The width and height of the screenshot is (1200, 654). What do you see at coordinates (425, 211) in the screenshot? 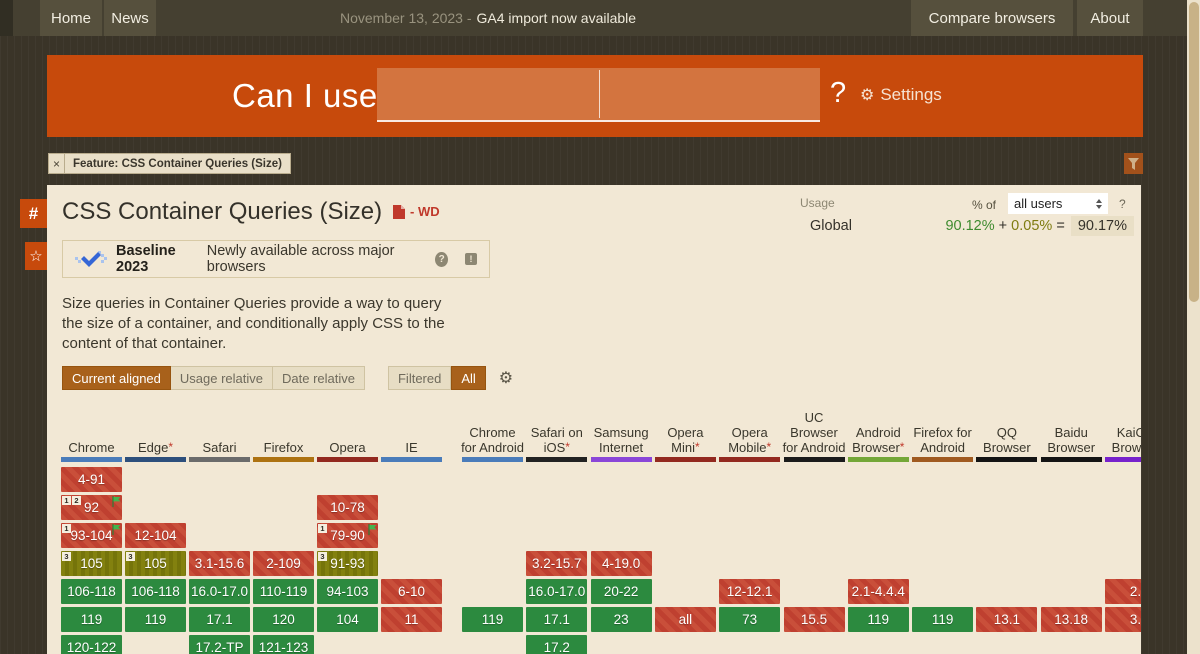
I see `spec-status: - WD` at bounding box center [425, 211].